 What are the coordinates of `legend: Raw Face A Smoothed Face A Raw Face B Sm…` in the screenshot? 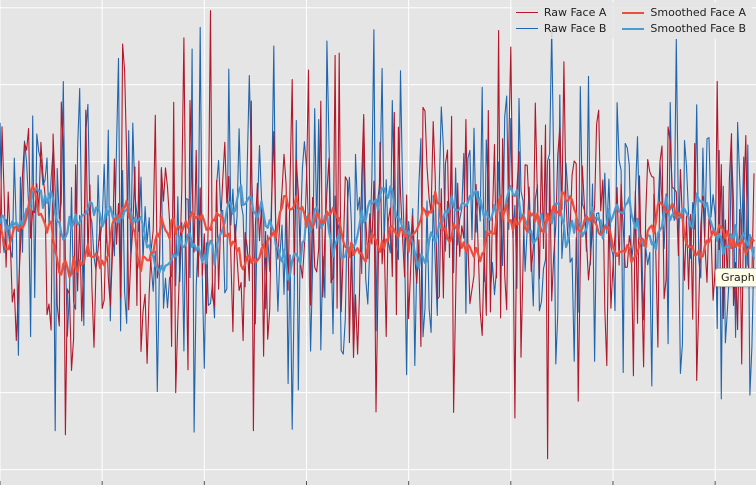 It's located at (631, 20).